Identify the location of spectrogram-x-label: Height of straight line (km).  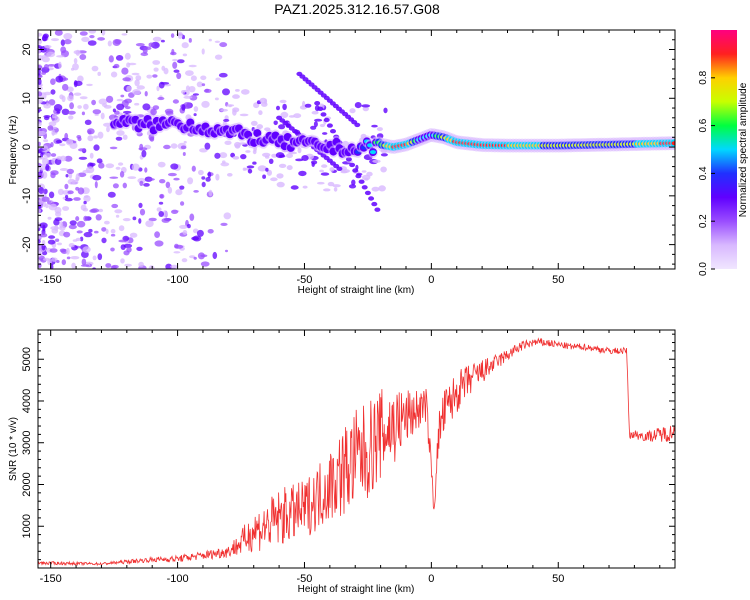
(356, 290).